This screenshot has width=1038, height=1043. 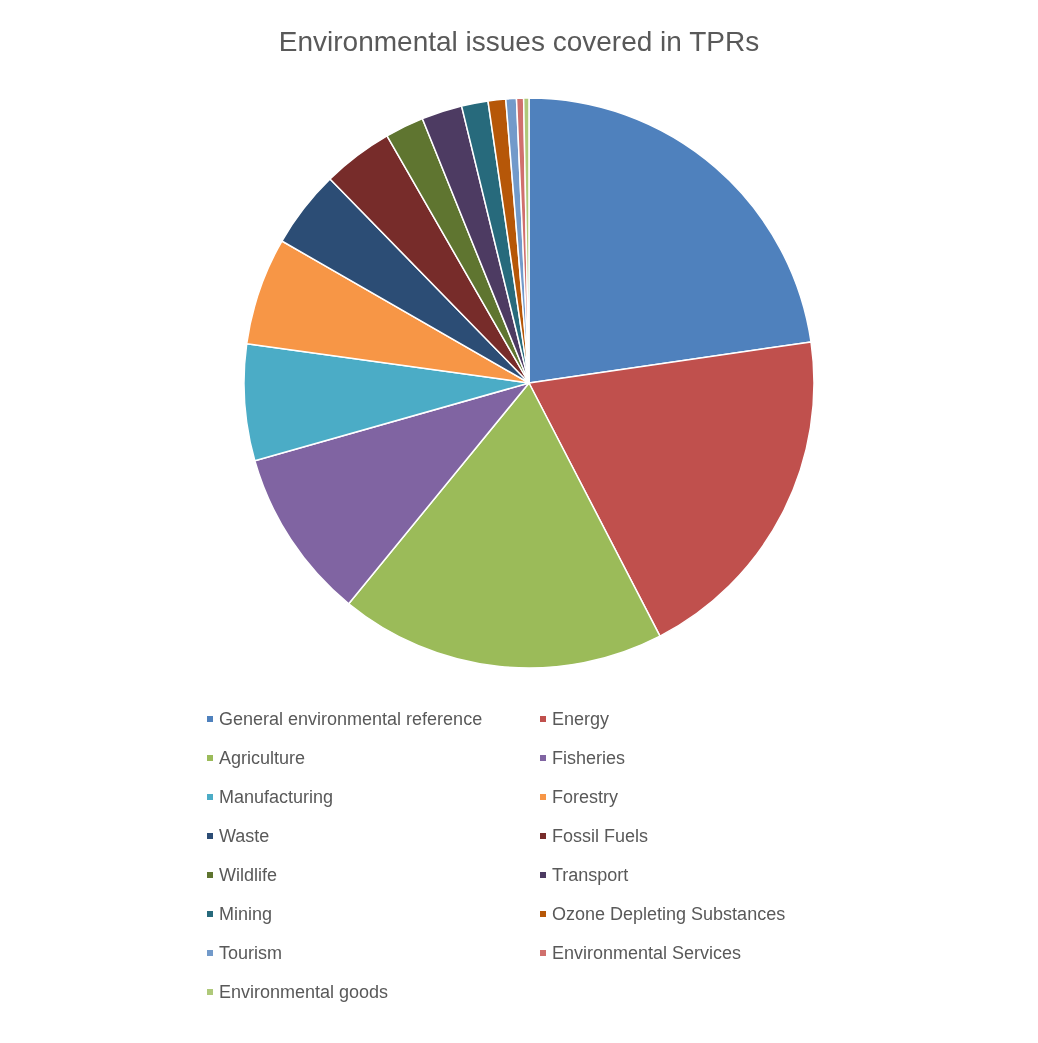 What do you see at coordinates (244, 836) in the screenshot?
I see `legend-label: Waste` at bounding box center [244, 836].